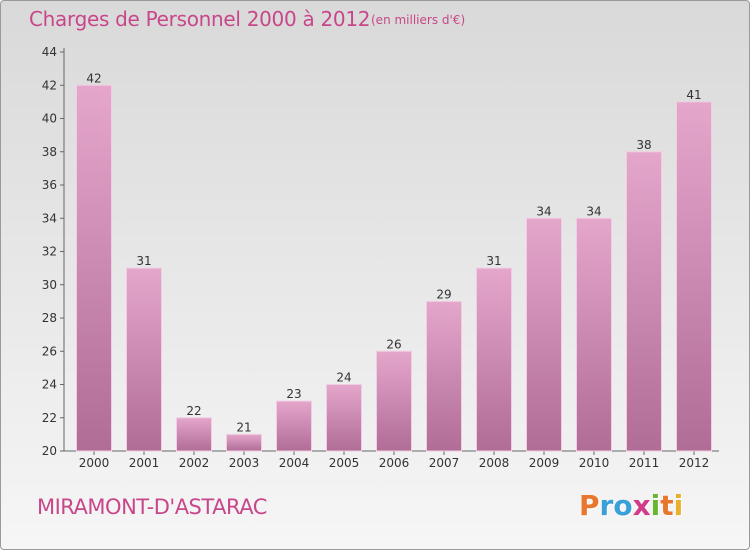  Describe the element at coordinates (593, 211) in the screenshot. I see `data-label-2010: 34` at that location.